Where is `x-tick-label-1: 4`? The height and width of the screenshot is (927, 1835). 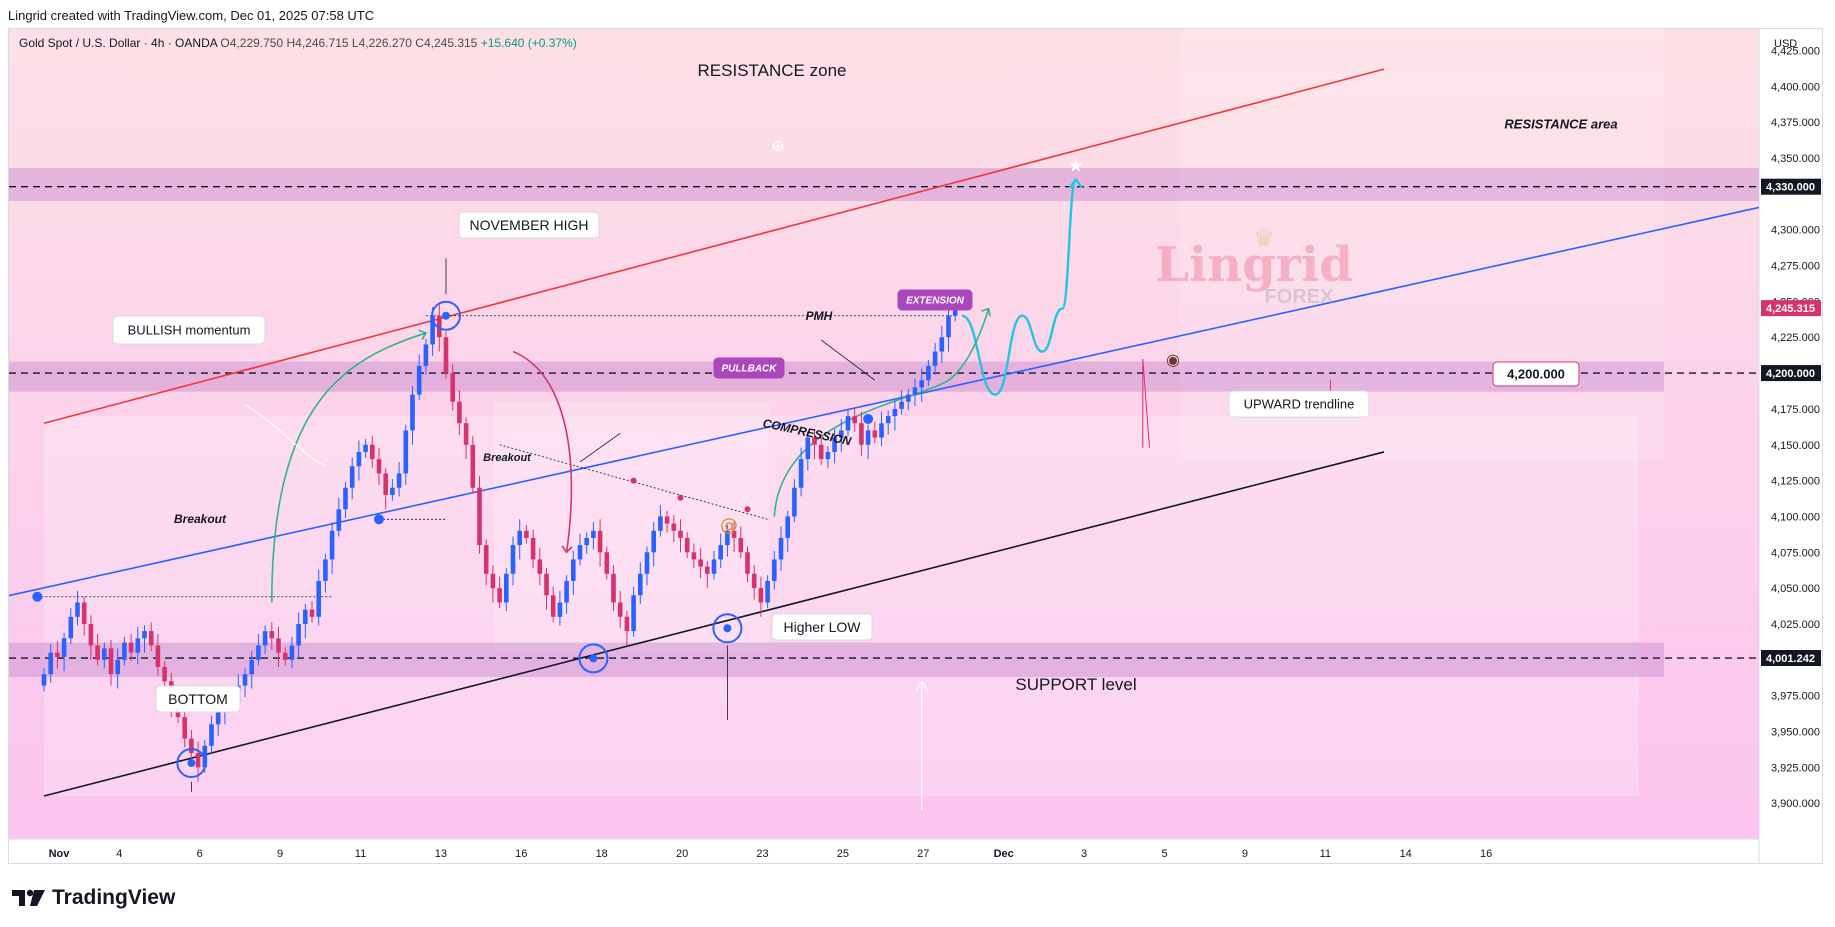 x-tick-label-1: 4 is located at coordinates (119, 854).